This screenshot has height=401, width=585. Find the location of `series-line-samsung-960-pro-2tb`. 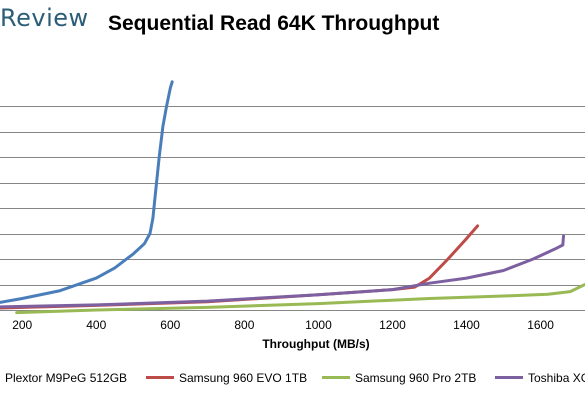

series-line-samsung-960-pro-2tb is located at coordinates (300, 299).